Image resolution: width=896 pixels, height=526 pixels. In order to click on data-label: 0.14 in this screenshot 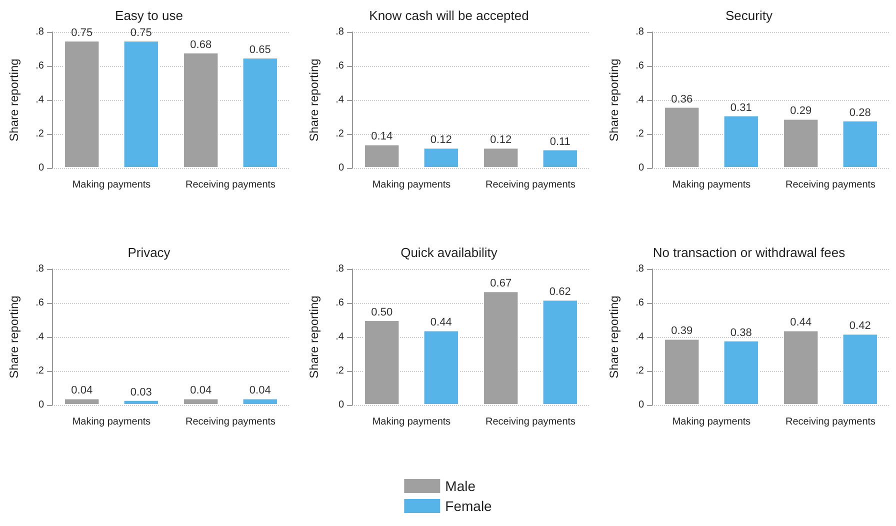, I will do `click(382, 136)`.